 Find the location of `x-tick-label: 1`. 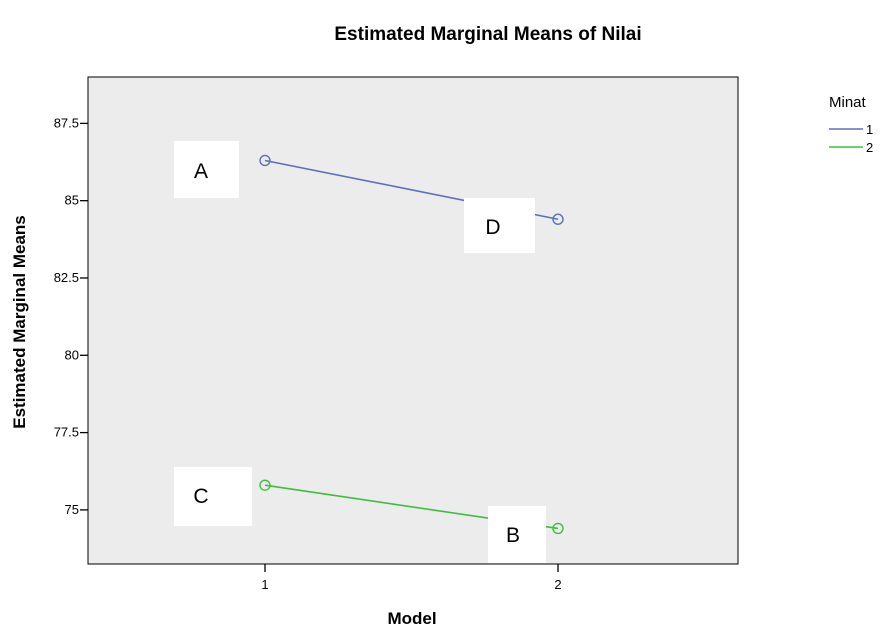

x-tick-label: 1 is located at coordinates (264, 584).